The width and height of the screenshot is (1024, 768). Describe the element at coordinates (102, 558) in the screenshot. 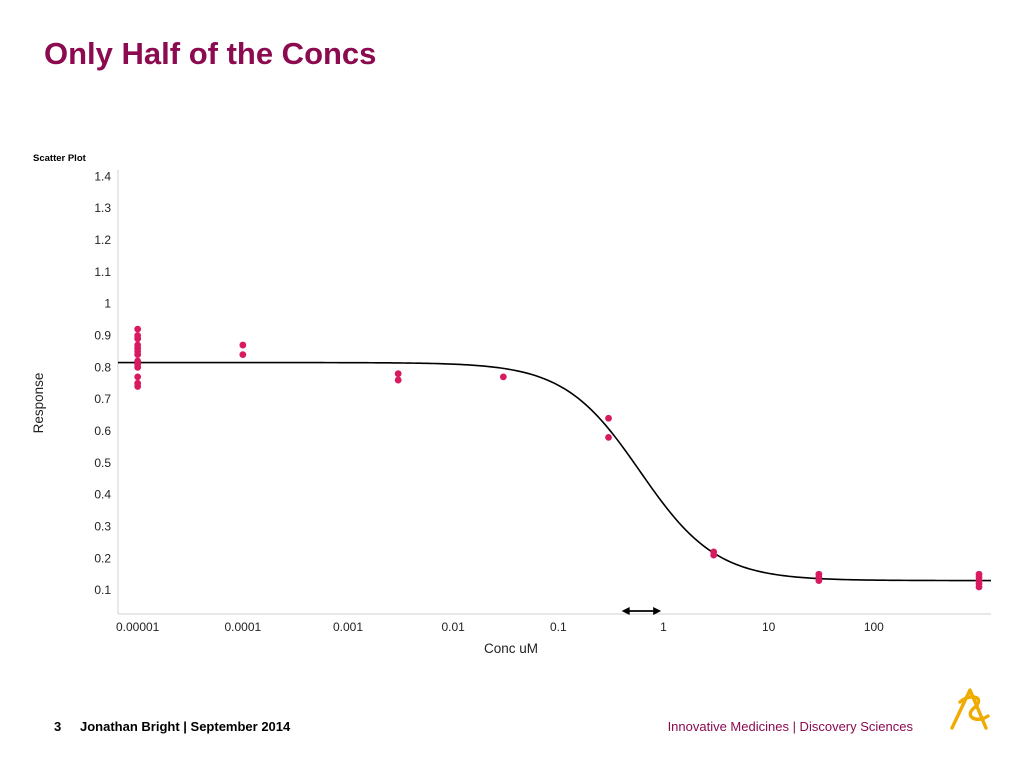

I see `y-tick-label: 0.2` at that location.